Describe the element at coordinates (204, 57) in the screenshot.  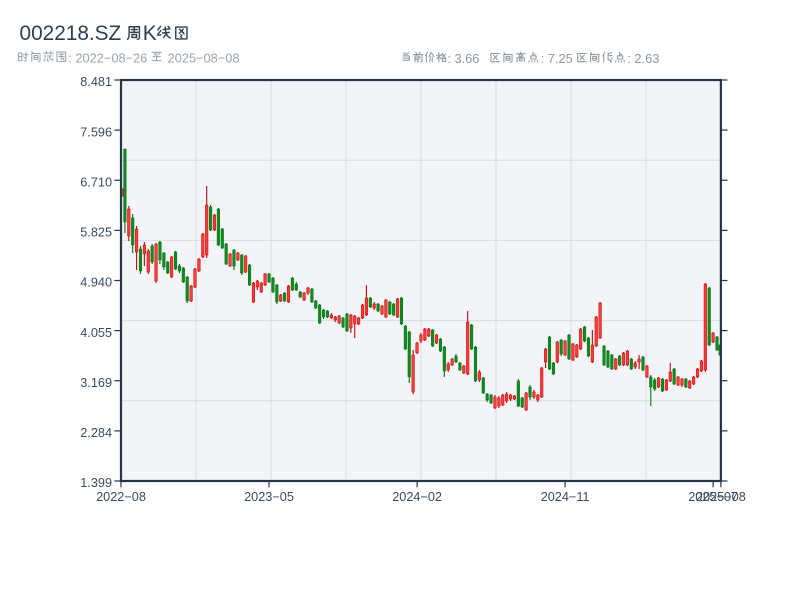
I see `svg-text: 2025−08−08` at that location.